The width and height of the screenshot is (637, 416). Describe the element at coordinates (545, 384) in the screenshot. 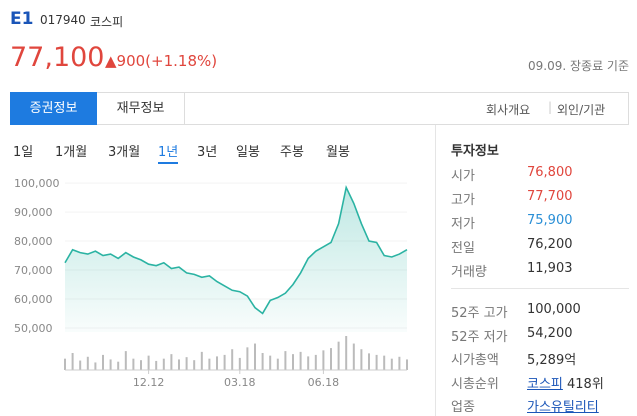

I see `info-link: 코스피` at that location.